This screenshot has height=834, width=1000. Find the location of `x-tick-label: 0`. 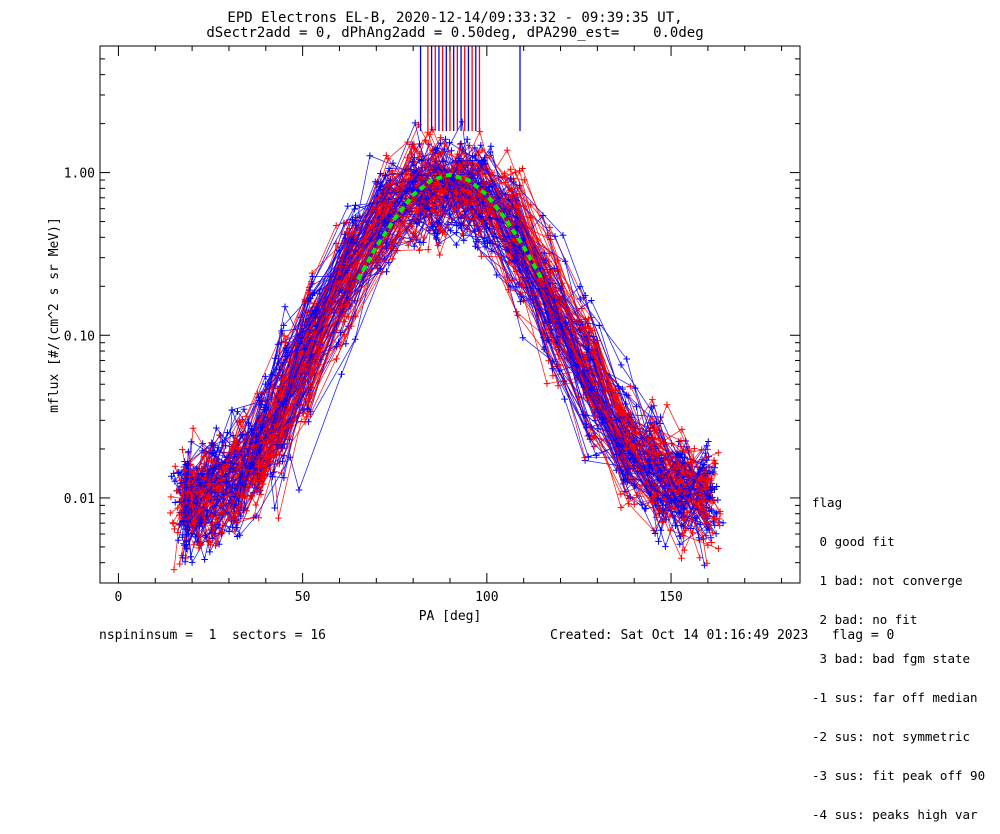

x-tick-label: 0 is located at coordinates (119, 597).